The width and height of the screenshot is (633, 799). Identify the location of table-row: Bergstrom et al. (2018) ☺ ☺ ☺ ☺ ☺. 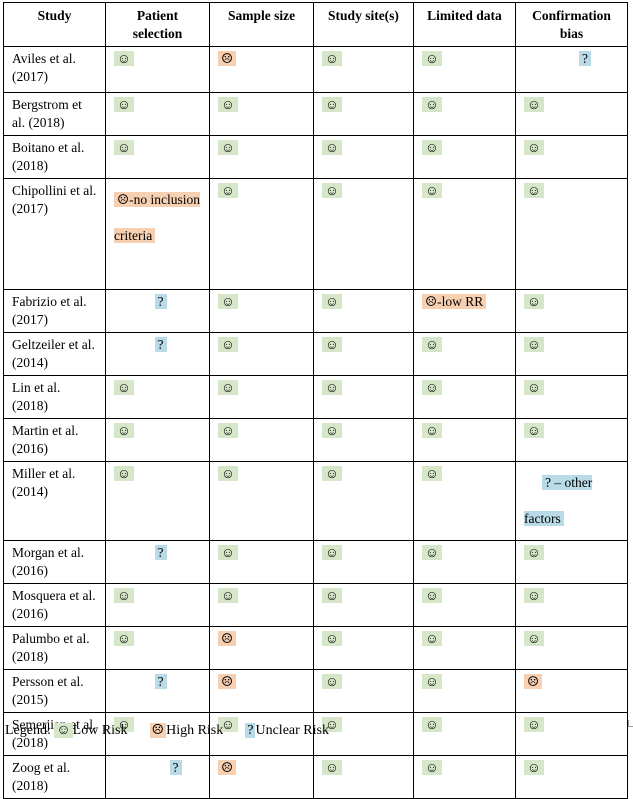
(315, 114).